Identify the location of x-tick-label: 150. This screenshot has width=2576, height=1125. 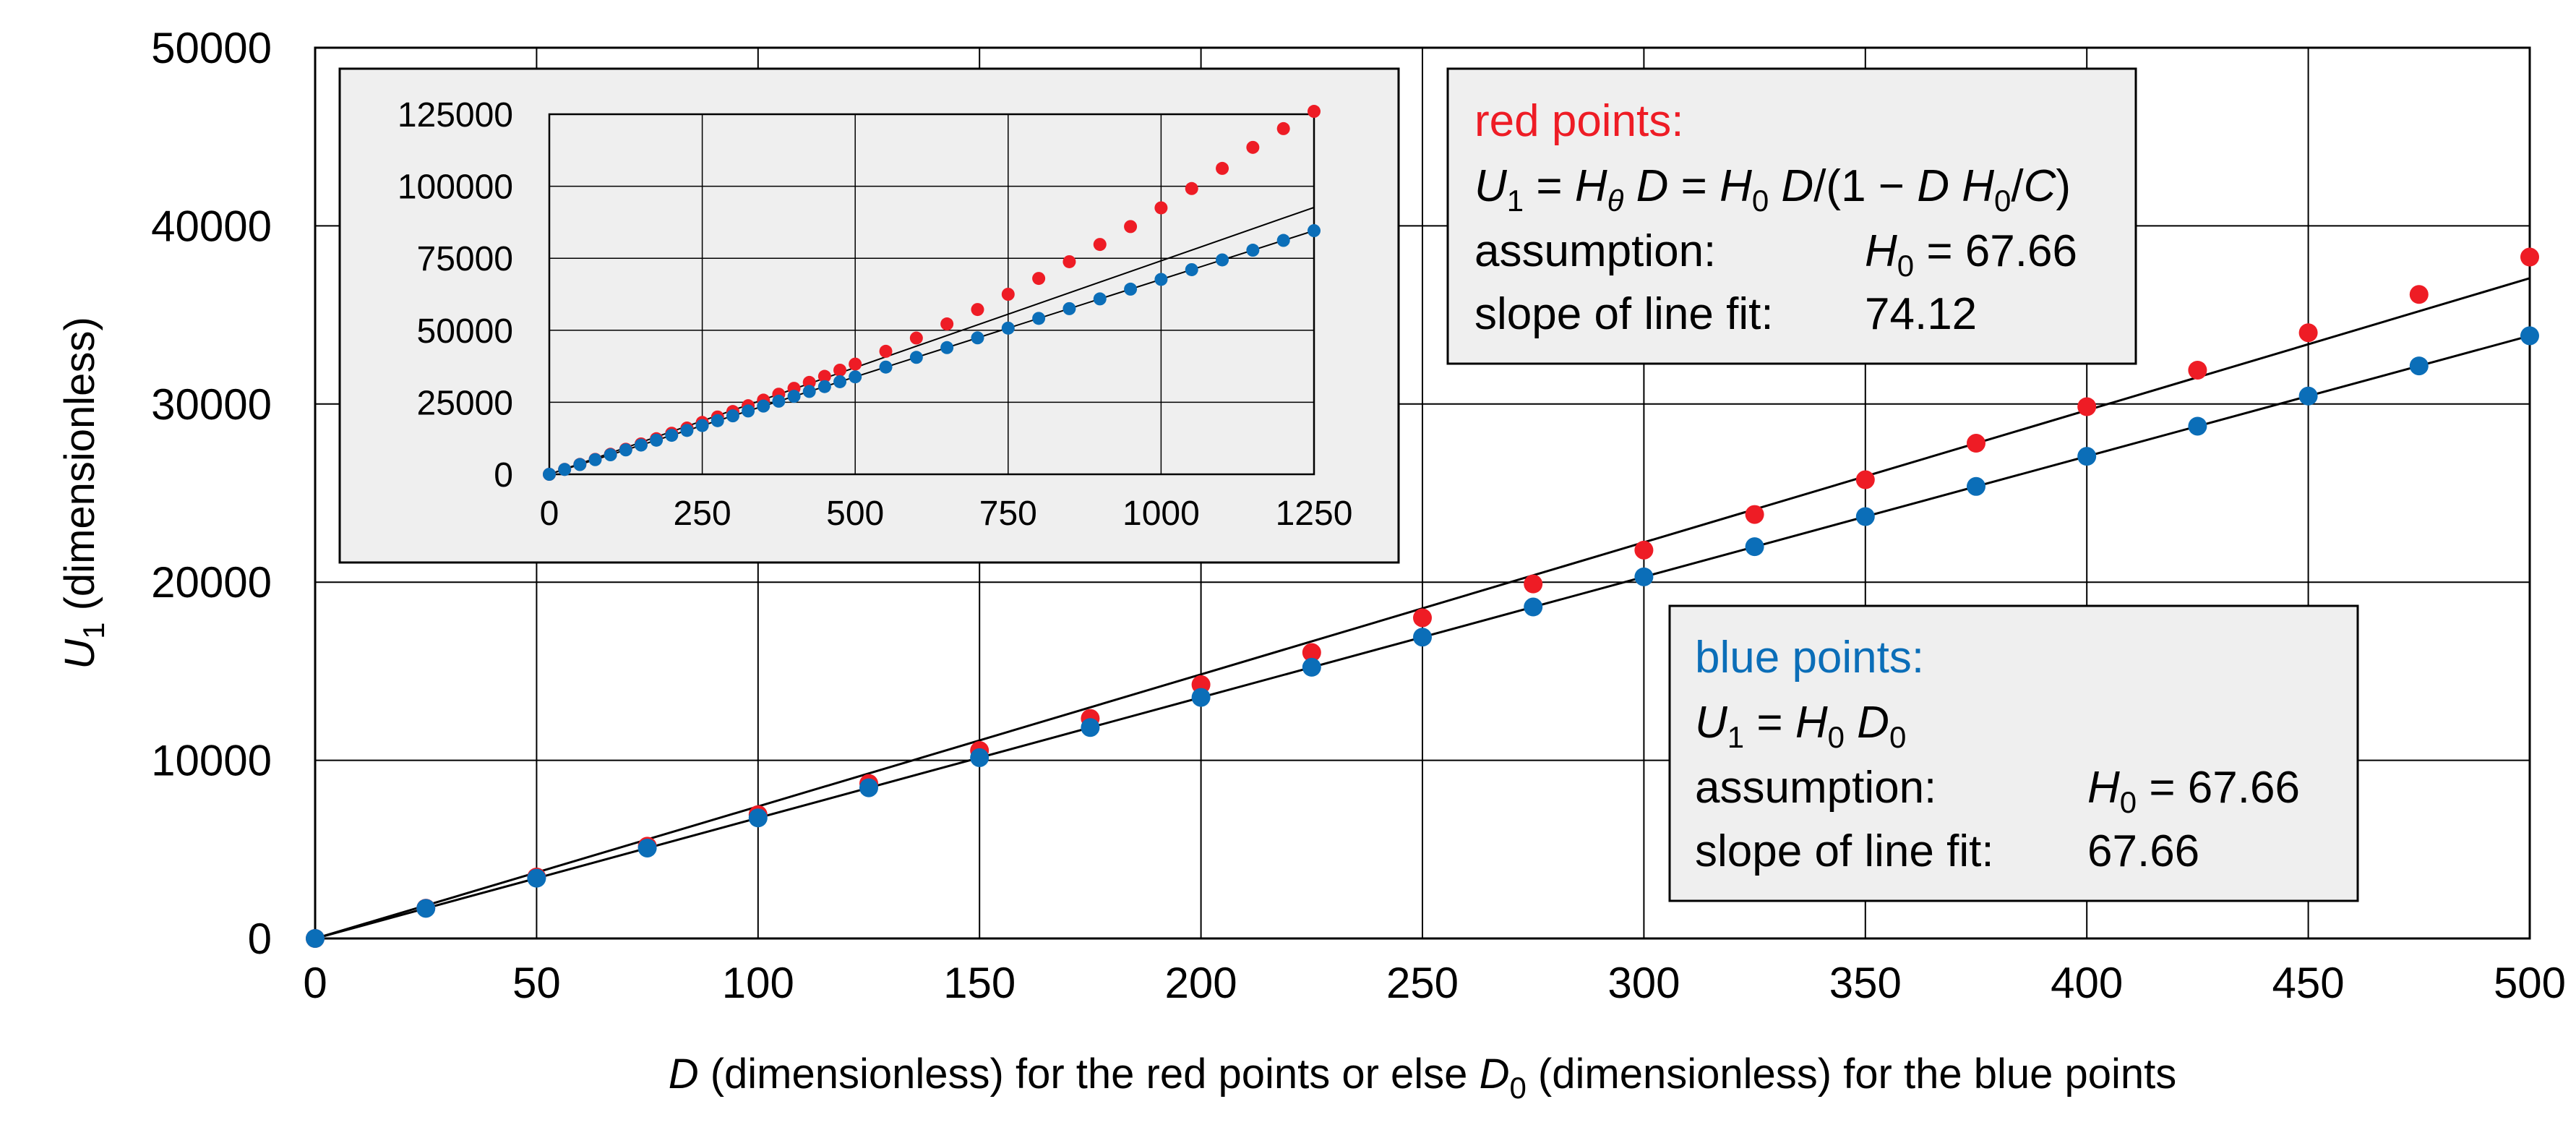
(979, 983).